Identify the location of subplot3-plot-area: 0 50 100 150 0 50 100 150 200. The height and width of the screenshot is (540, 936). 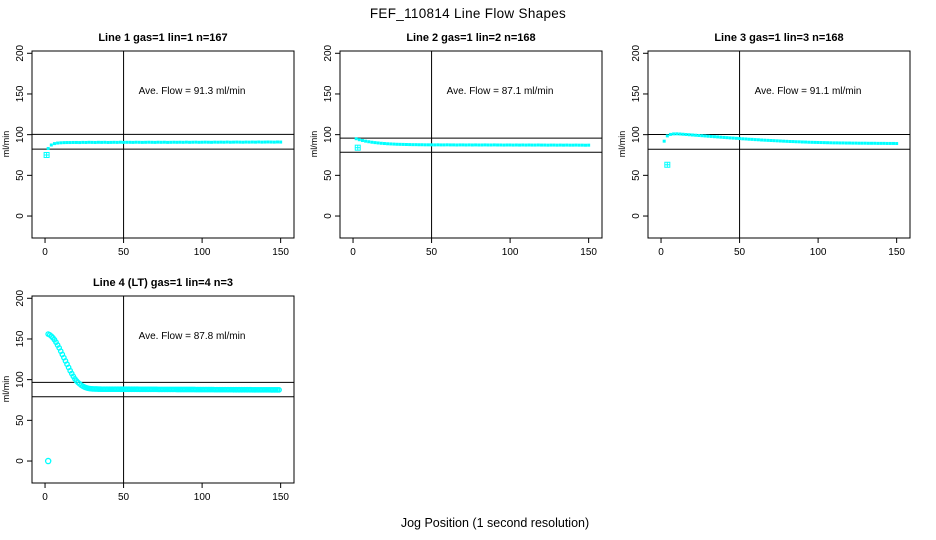
(771, 151).